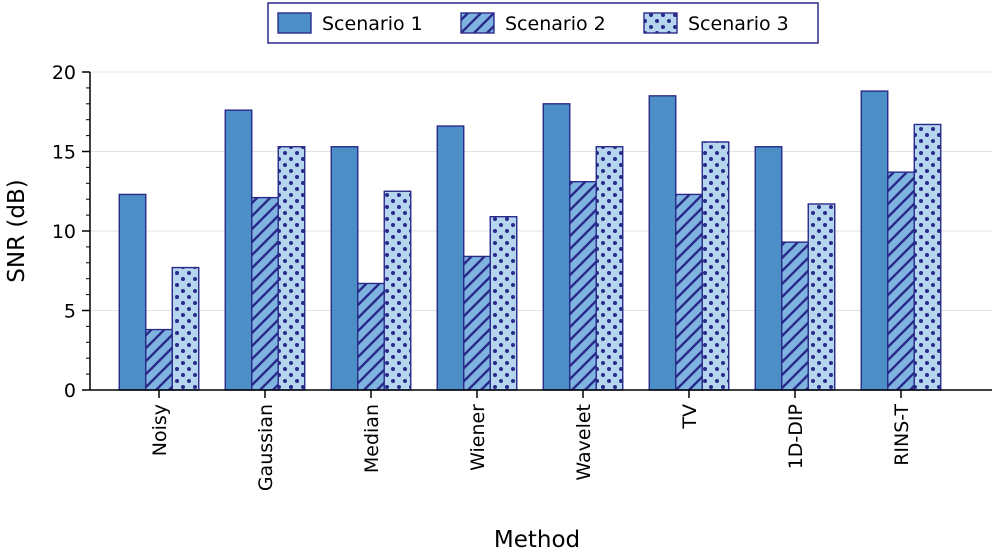 The image size is (997, 557). Describe the element at coordinates (555, 24) in the screenshot. I see `legend-label: Scenario 2` at that location.